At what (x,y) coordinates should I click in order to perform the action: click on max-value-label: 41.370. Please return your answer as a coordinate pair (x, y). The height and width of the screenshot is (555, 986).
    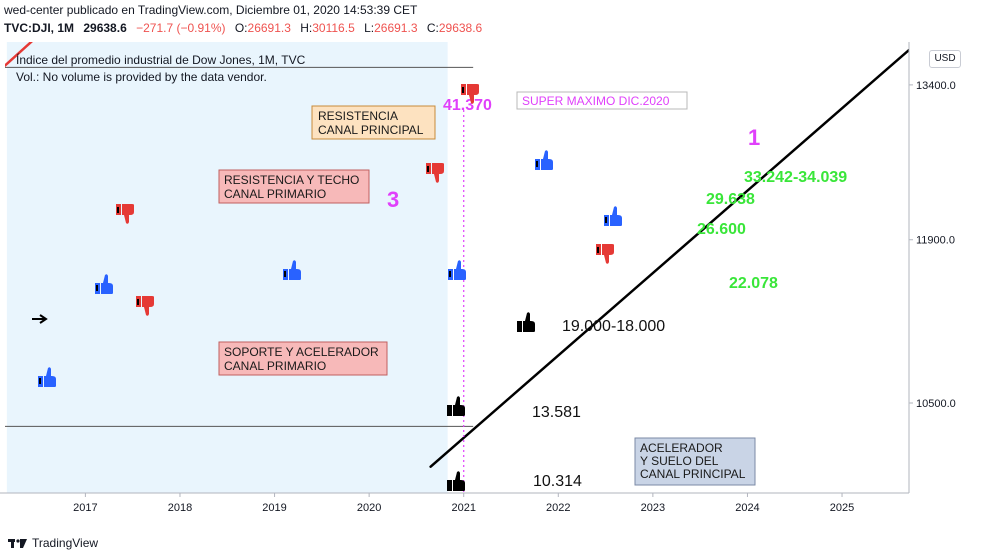
    Looking at the image, I should click on (467, 105).